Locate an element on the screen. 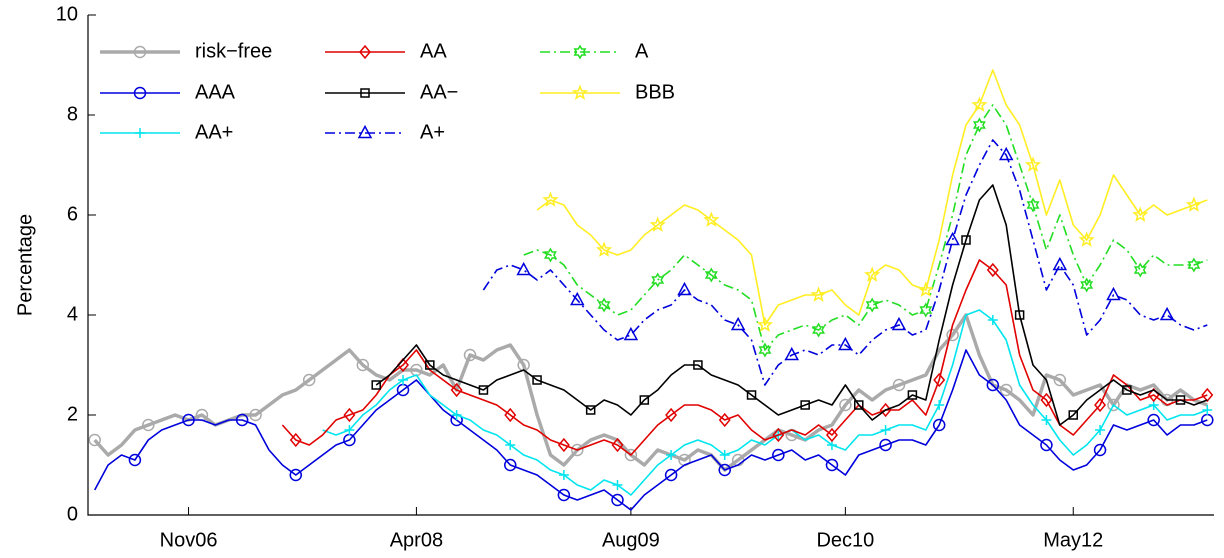 This screenshot has height=558, width=1224. legend-label: AA− is located at coordinates (439, 92).